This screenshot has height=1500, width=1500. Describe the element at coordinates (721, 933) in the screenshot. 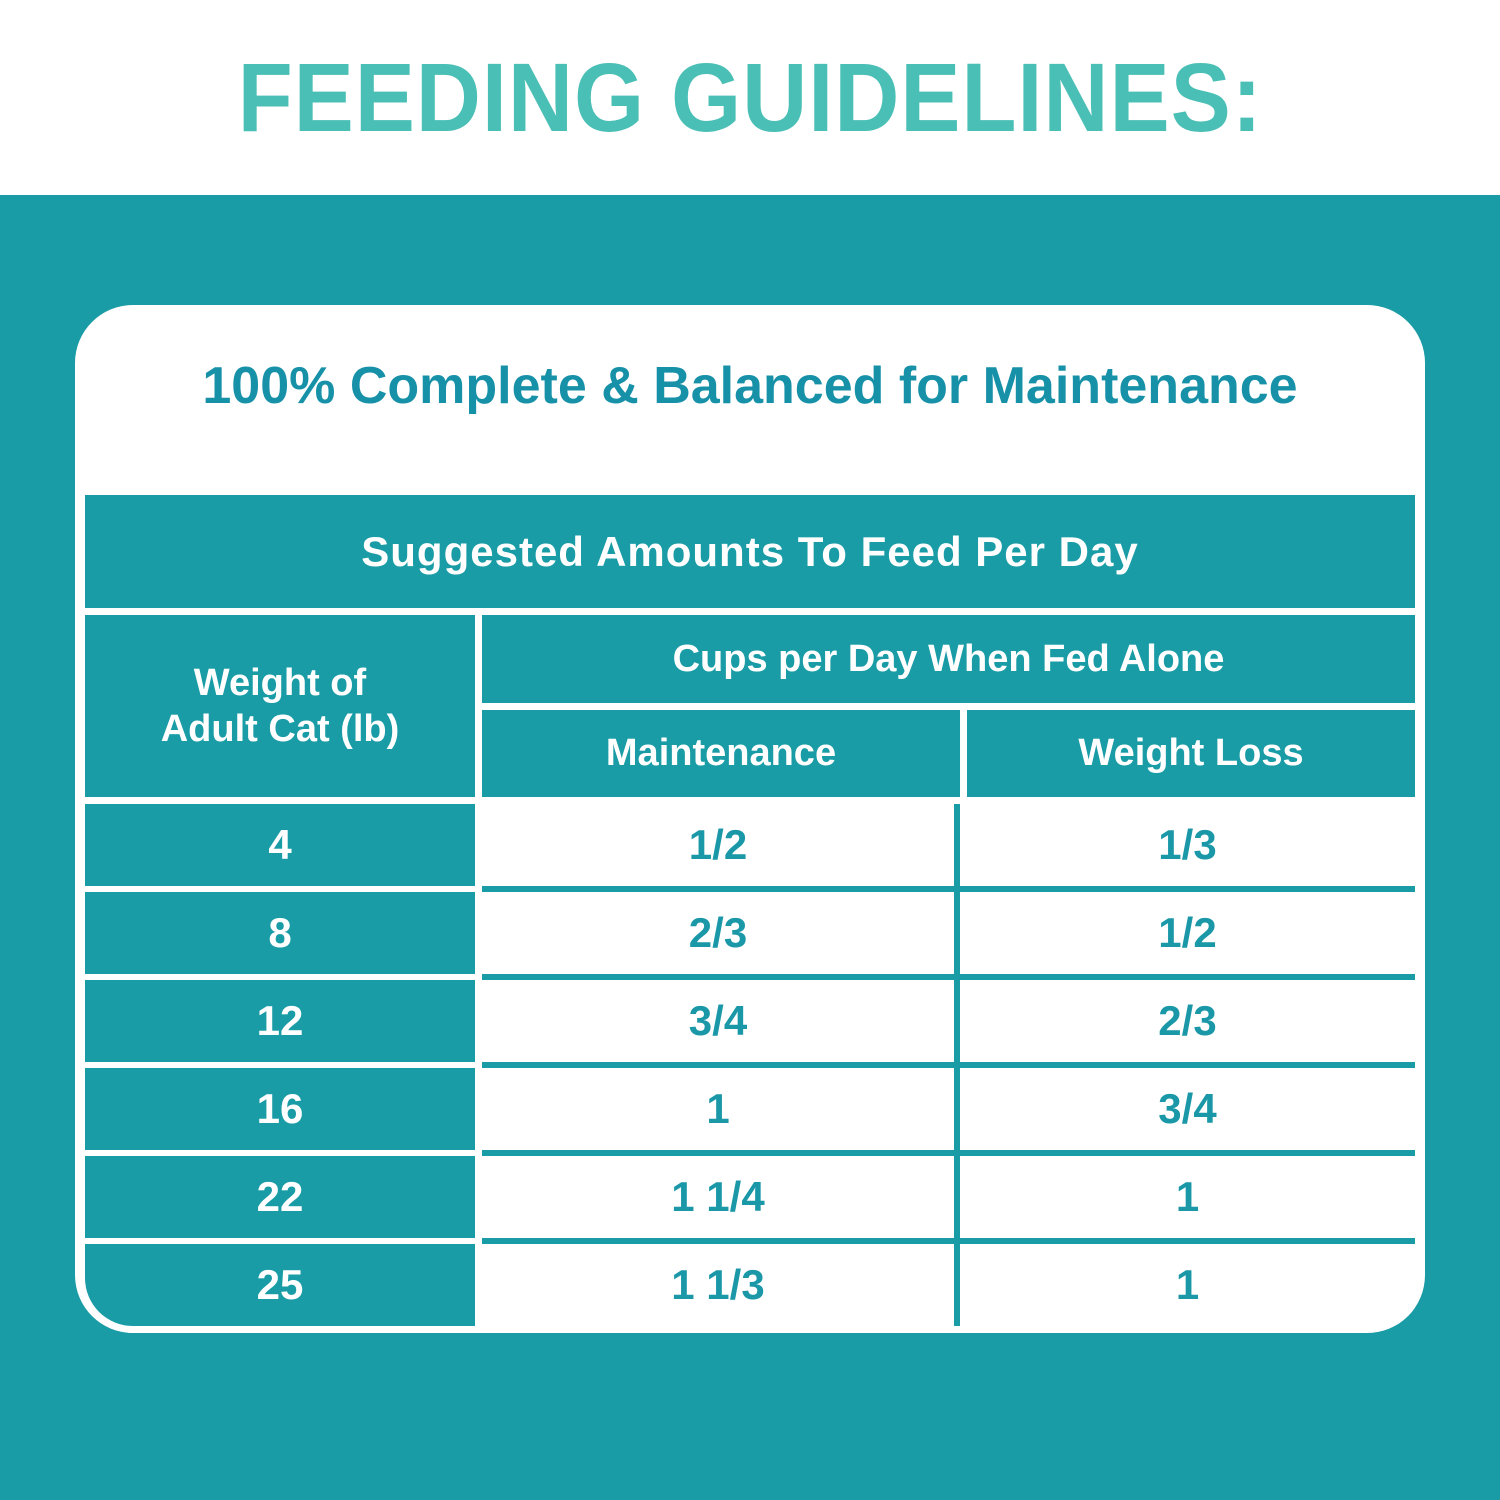

I see `maintenance-value: 2/3` at that location.